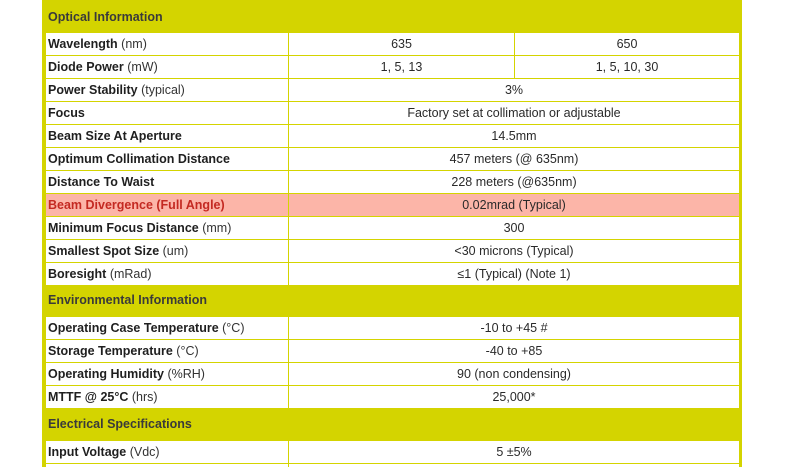 The width and height of the screenshot is (788, 470). What do you see at coordinates (167, 397) in the screenshot?
I see `row-label: MTTF @ 25°C (hrs)` at bounding box center [167, 397].